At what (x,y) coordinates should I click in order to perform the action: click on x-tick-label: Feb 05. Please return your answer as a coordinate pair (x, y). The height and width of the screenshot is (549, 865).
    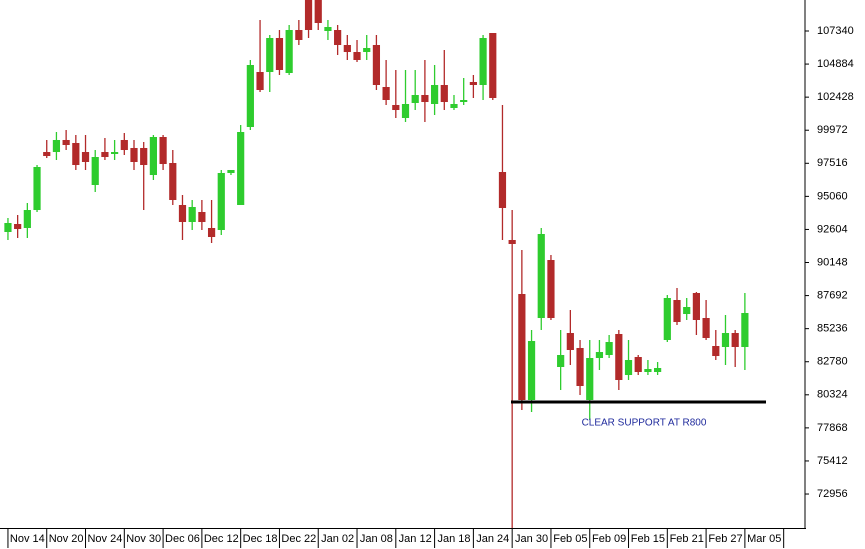
    Looking at the image, I should click on (570, 539).